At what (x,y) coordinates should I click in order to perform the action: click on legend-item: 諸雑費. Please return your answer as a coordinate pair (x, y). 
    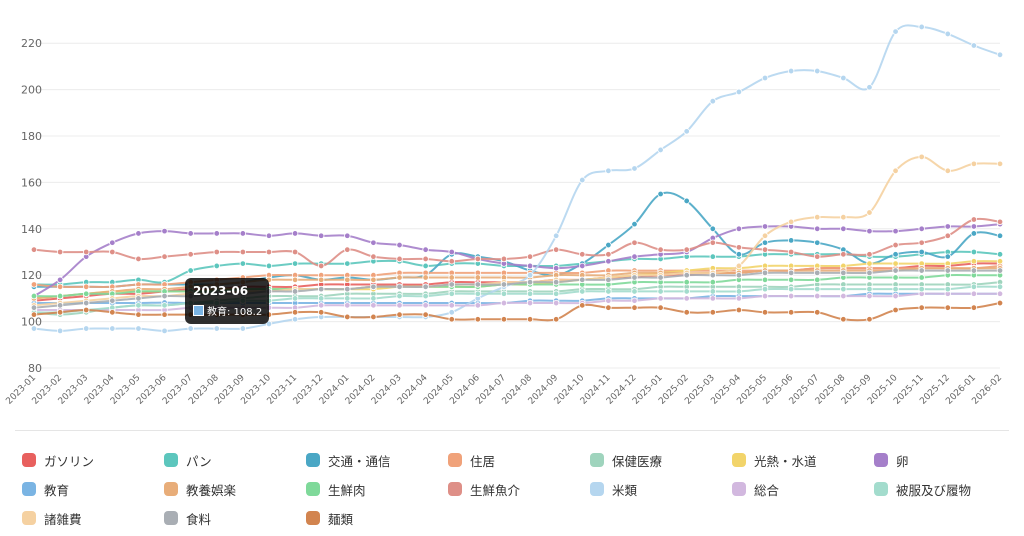
    Looking at the image, I should click on (52, 518).